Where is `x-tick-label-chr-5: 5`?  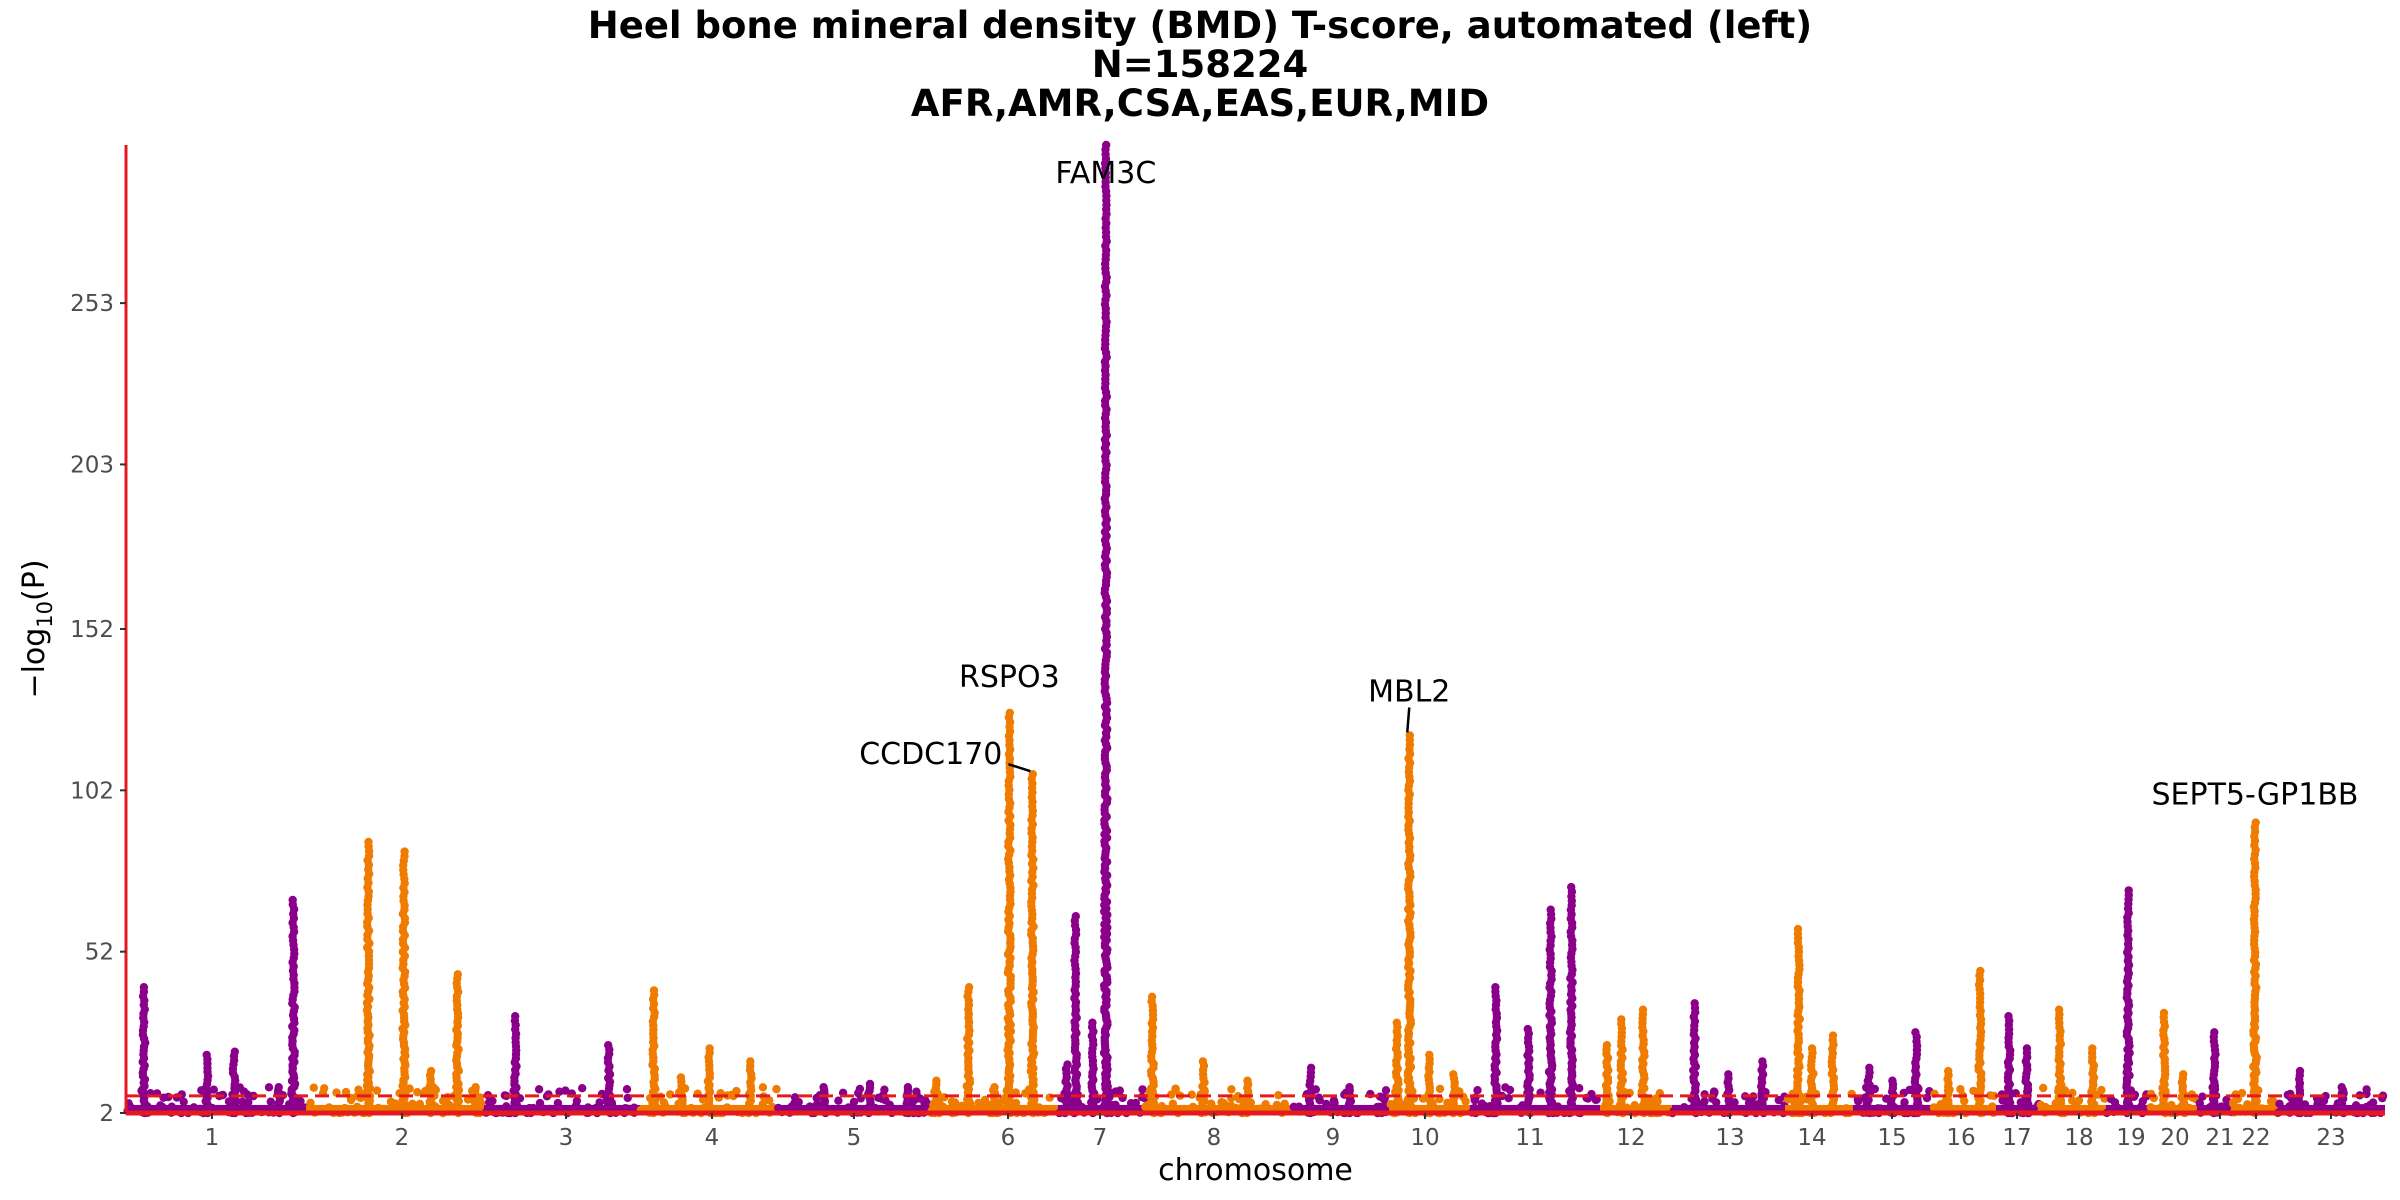
x-tick-label-chr-5: 5 is located at coordinates (854, 1138).